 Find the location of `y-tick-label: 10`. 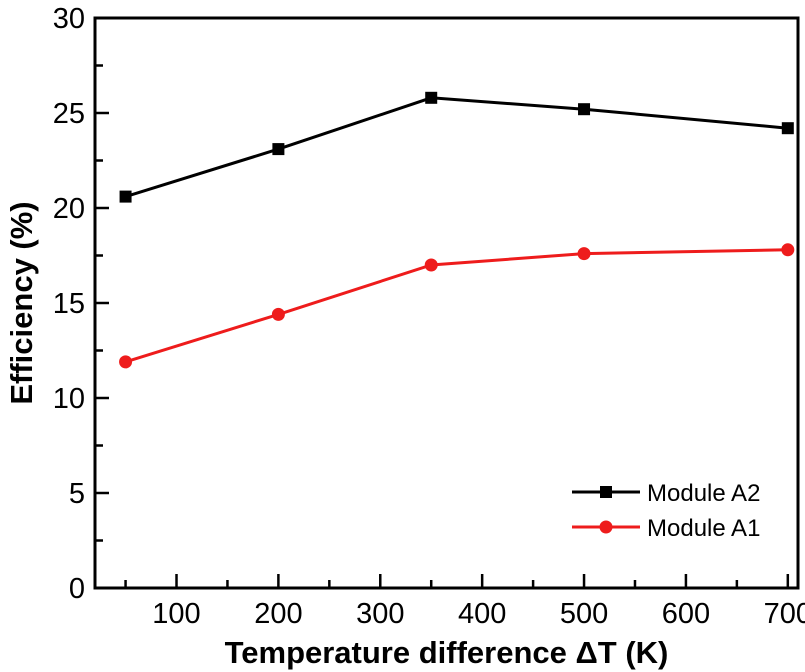

y-tick-label: 10 is located at coordinates (69, 399).